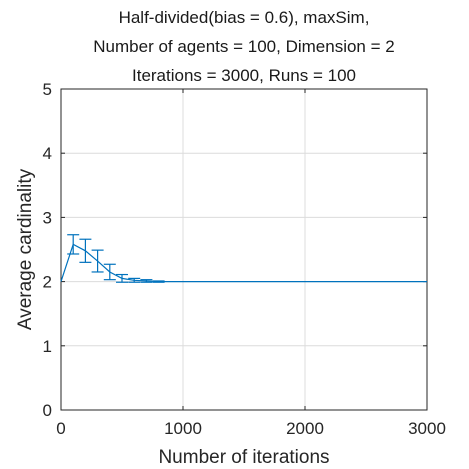 This screenshot has height=469, width=469. What do you see at coordinates (47, 346) in the screenshot?
I see `y-tick-label: 1` at bounding box center [47, 346].